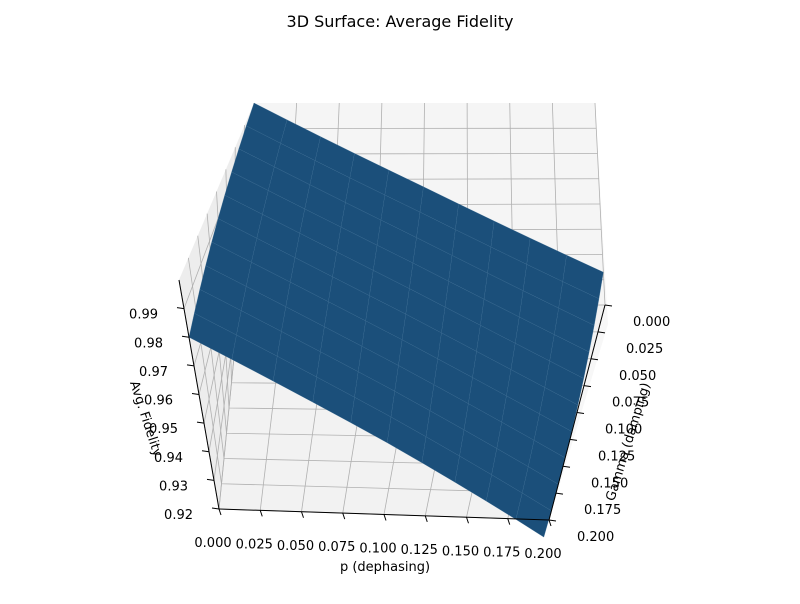  I want to click on z-tick-label: 0.92, so click(178, 515).